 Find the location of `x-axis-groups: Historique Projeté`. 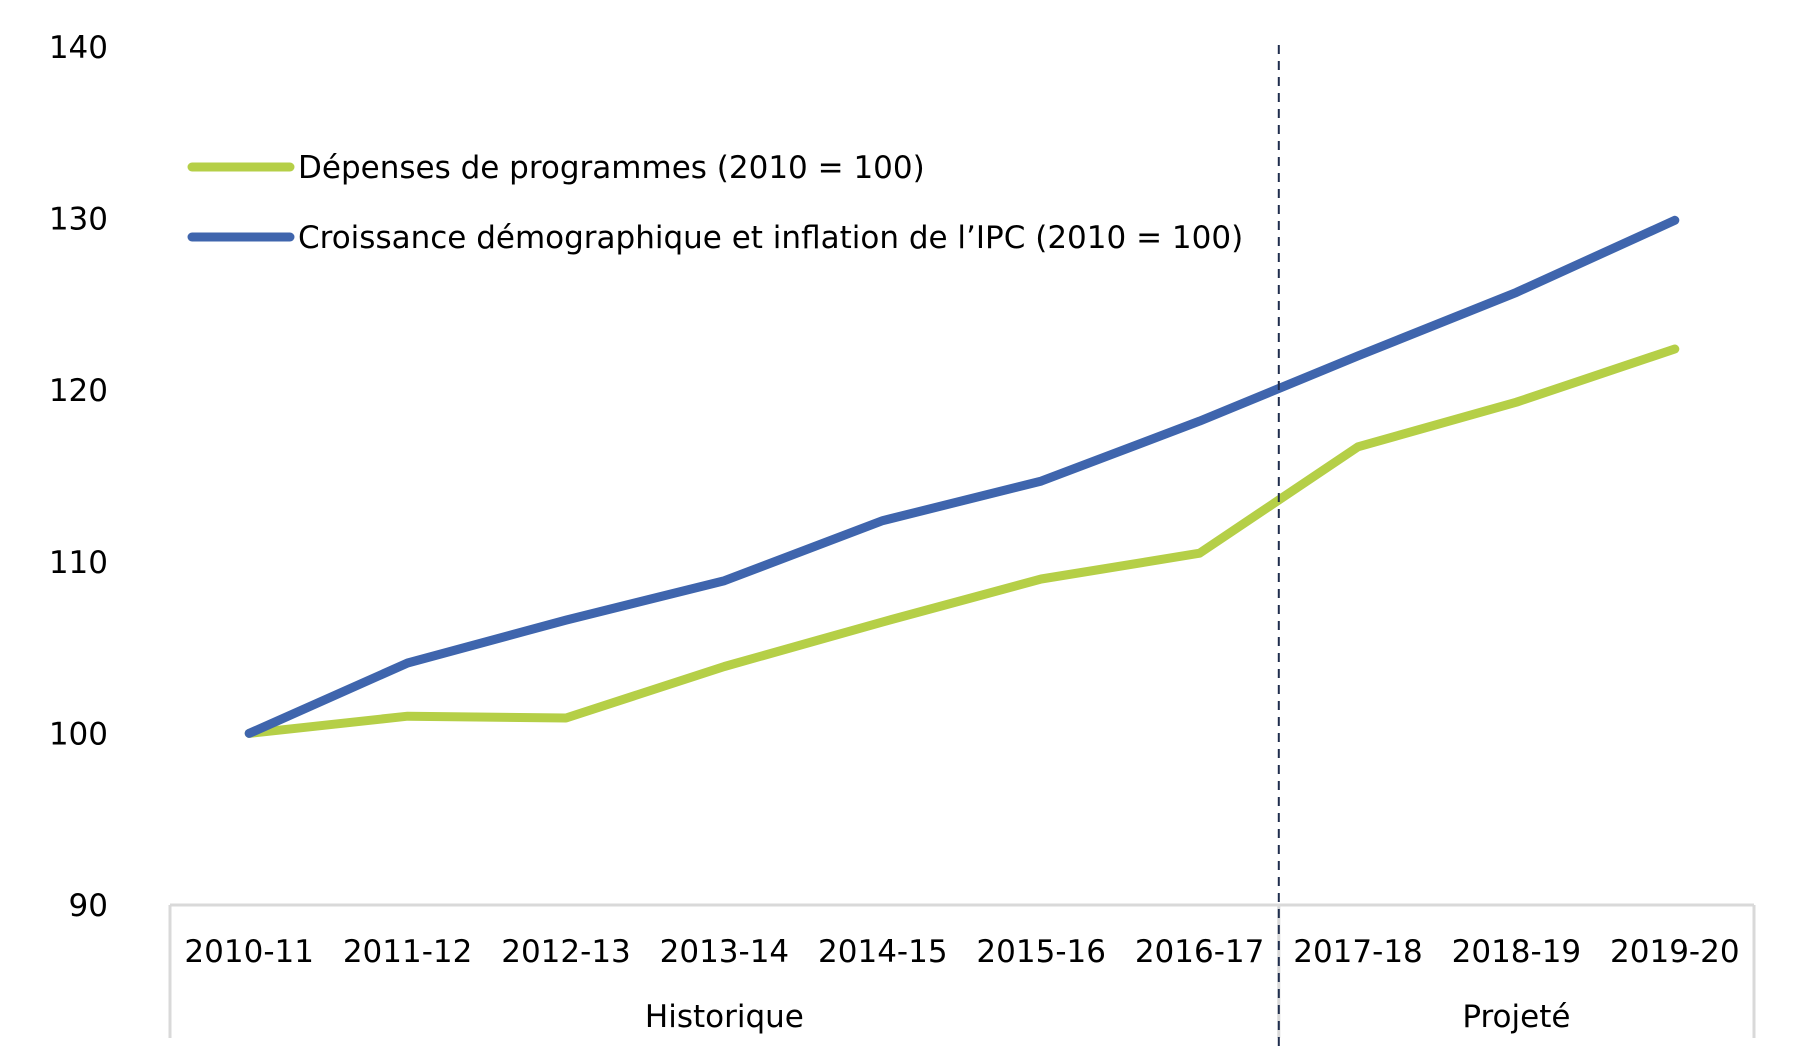

x-axis-groups: Historique Projeté is located at coordinates (1108, 1017).